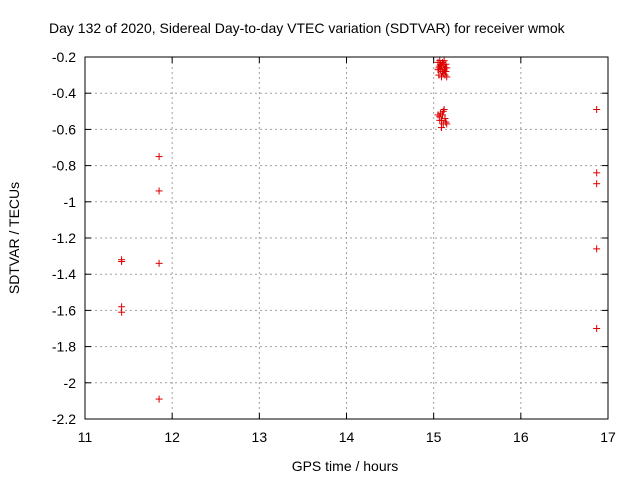  Describe the element at coordinates (64, 129) in the screenshot. I see `y-tick-label: -0.6` at that location.